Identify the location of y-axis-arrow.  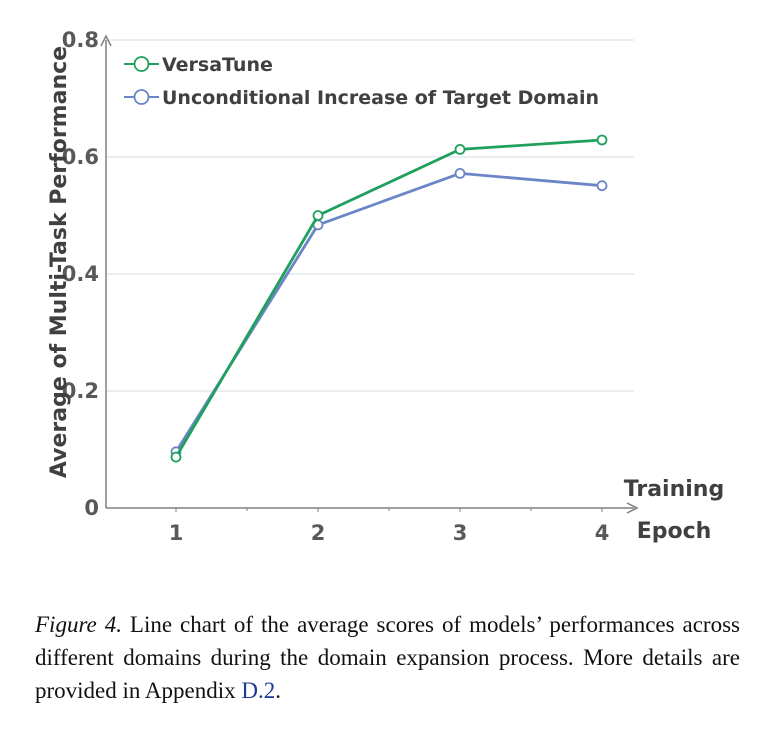
(106, 40).